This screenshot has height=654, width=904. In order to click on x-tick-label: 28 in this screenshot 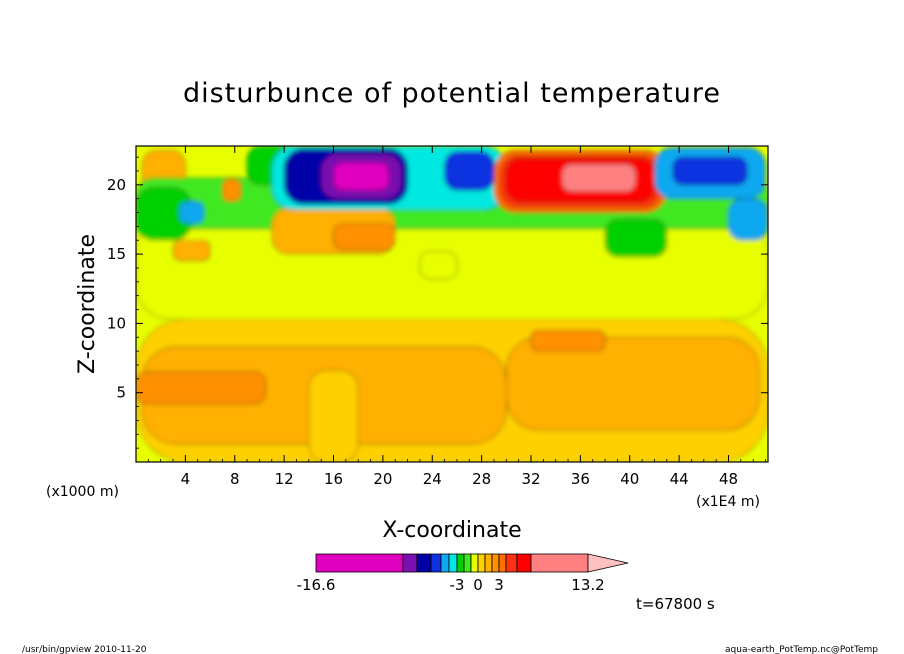, I will do `click(481, 479)`.